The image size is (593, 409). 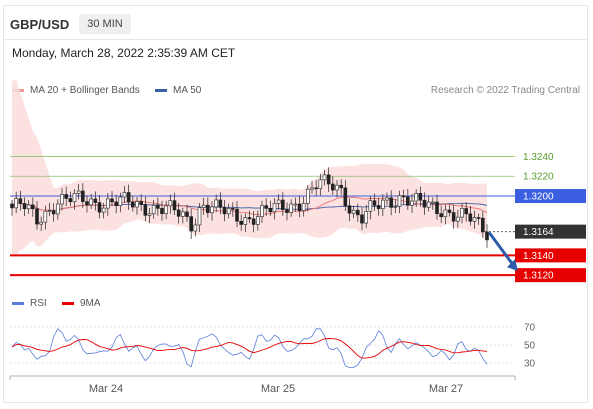 What do you see at coordinates (538, 177) in the screenshot?
I see `level-label-1: 1.3220` at bounding box center [538, 177].